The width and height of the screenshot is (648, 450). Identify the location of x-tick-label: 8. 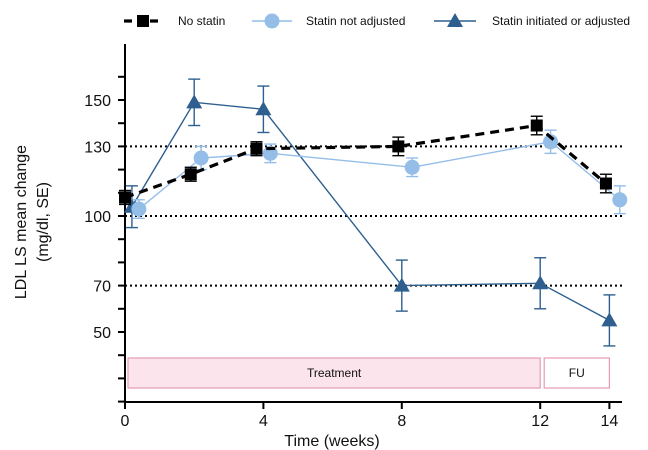
(401, 421).